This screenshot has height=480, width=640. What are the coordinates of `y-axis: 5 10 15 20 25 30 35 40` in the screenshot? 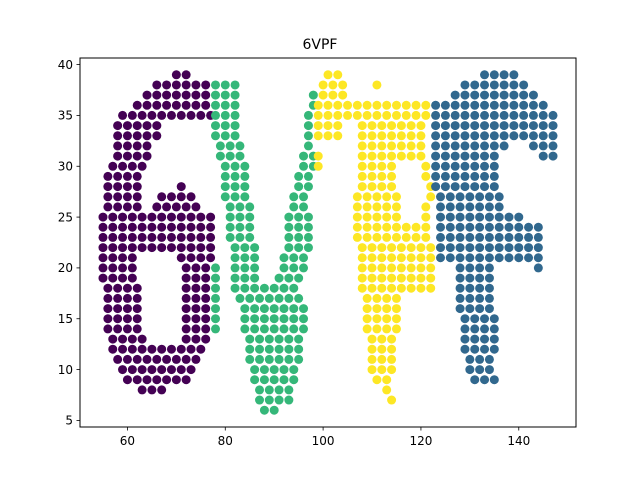 It's located at (69, 243).